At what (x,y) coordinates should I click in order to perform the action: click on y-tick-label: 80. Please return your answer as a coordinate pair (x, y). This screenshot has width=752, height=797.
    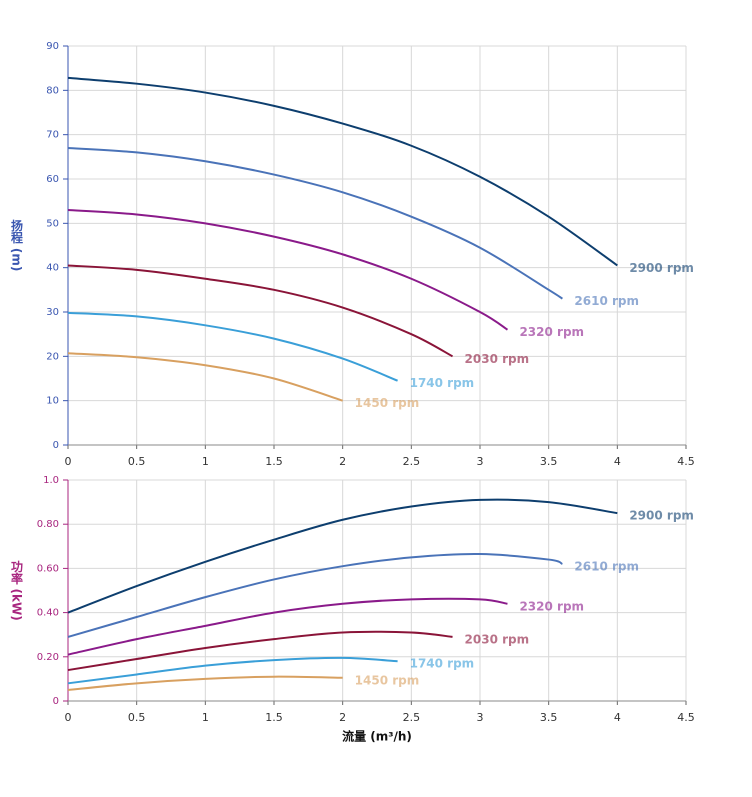
    Looking at the image, I should click on (52, 90).